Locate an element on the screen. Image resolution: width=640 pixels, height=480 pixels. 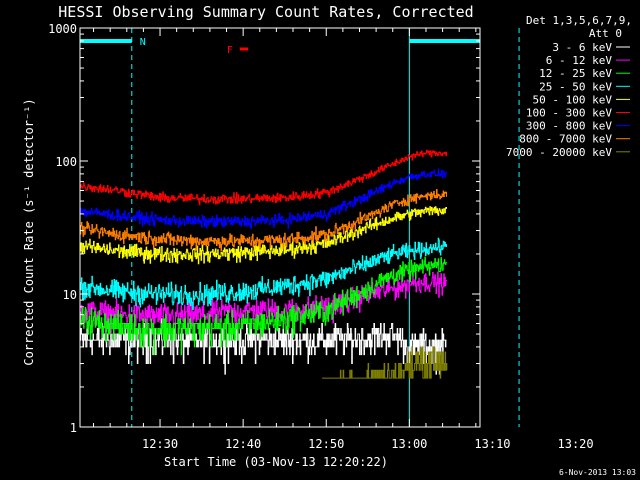
legend-item-label: 6 - 12 keV is located at coordinates (579, 60).